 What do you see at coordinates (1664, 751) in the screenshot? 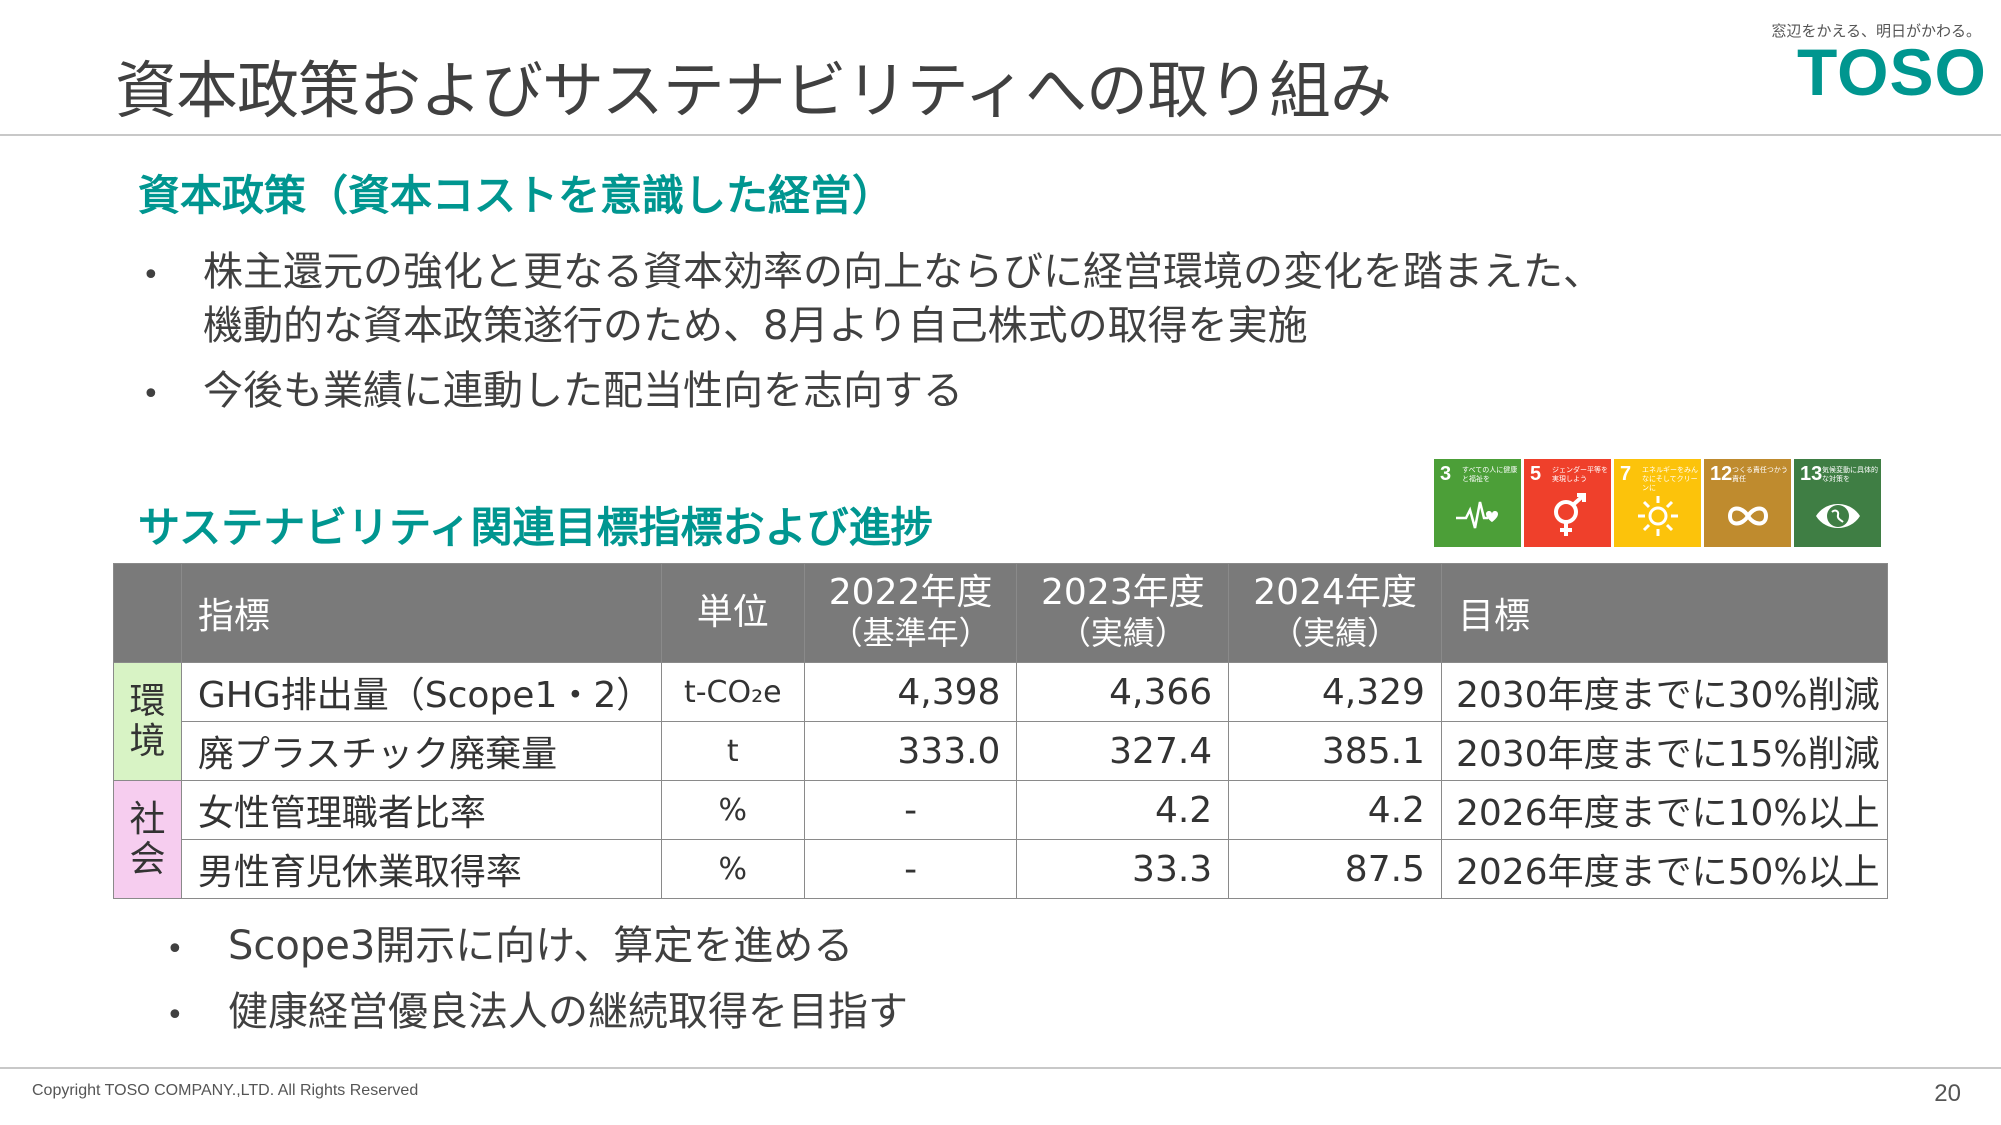
I see `goal-cell: 2030年度までに15%削減` at bounding box center [1664, 751].